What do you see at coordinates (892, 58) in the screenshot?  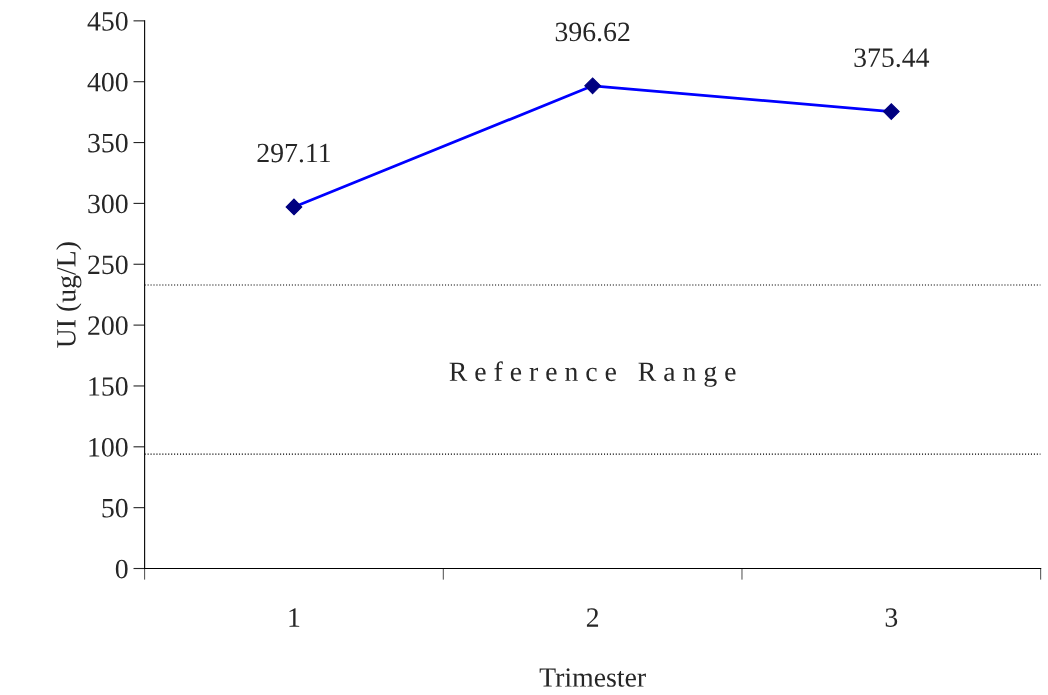 I see `data-label: 375.44` at bounding box center [892, 58].